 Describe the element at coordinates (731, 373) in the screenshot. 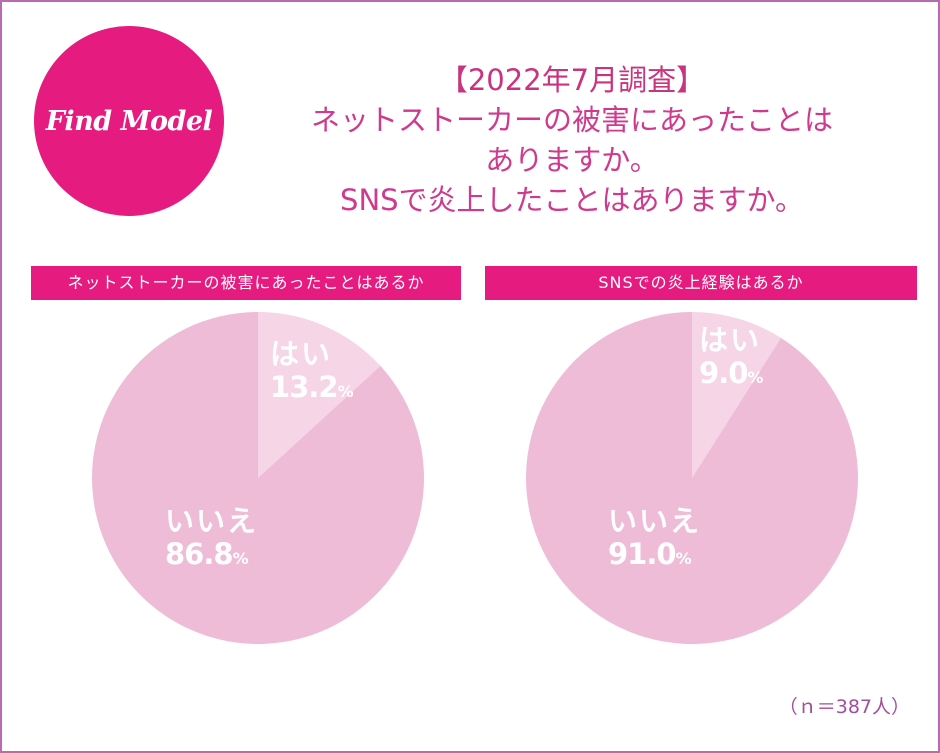

I see `pie2-yes-value: 9.0%` at that location.